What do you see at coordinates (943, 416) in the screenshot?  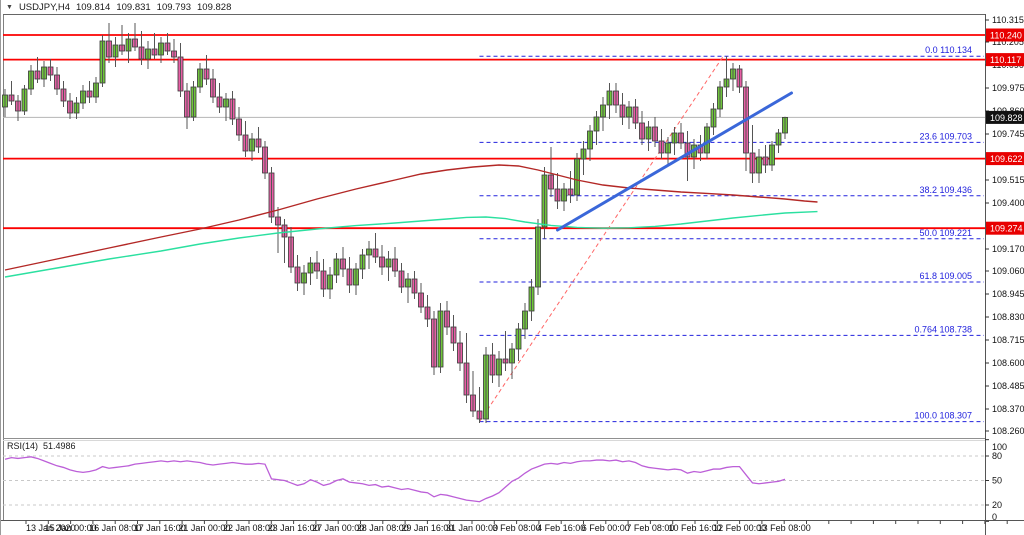 I see `fib-level-label: 100.0 108.307` at bounding box center [943, 416].